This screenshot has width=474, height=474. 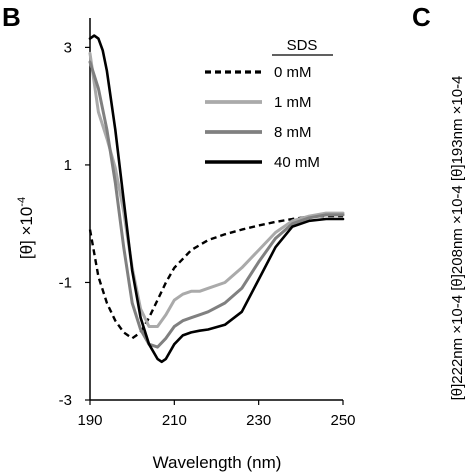 What do you see at coordinates (217, 462) in the screenshot?
I see `x-axis-title: Wavelength (nm)` at bounding box center [217, 462].